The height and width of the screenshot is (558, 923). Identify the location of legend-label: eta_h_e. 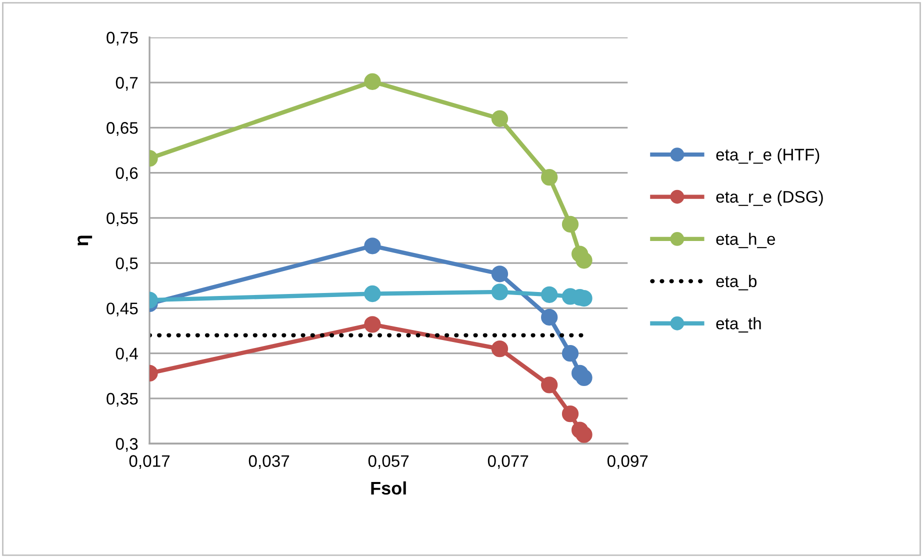
(746, 240).